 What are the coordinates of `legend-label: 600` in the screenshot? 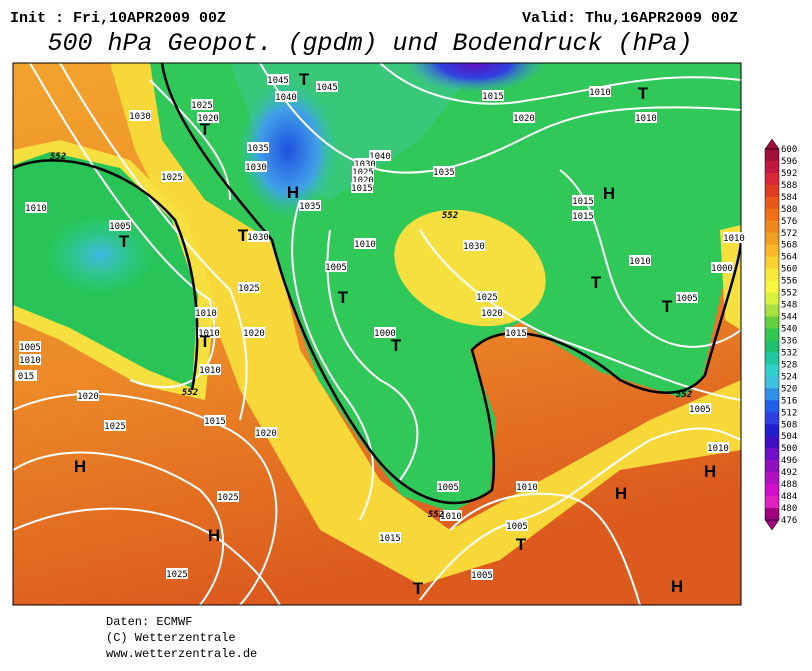 It's located at (789, 150).